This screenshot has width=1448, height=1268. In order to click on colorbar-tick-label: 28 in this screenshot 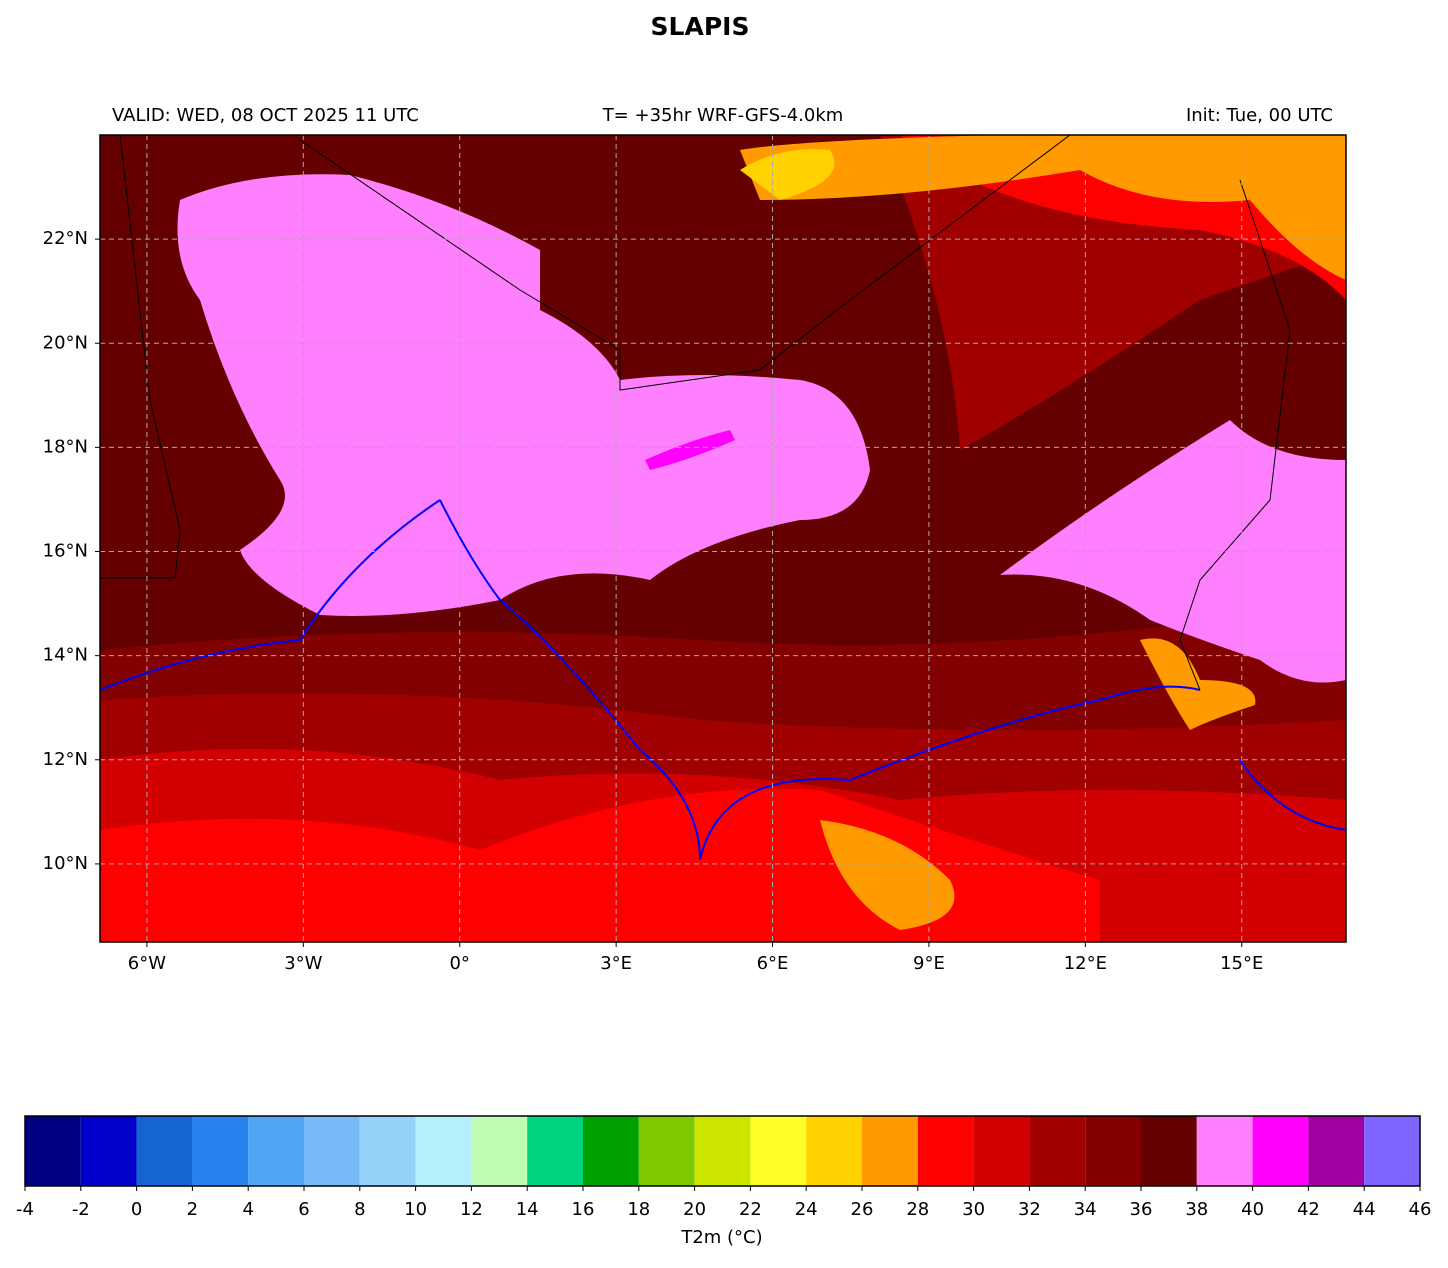, I will do `click(917, 1209)`.